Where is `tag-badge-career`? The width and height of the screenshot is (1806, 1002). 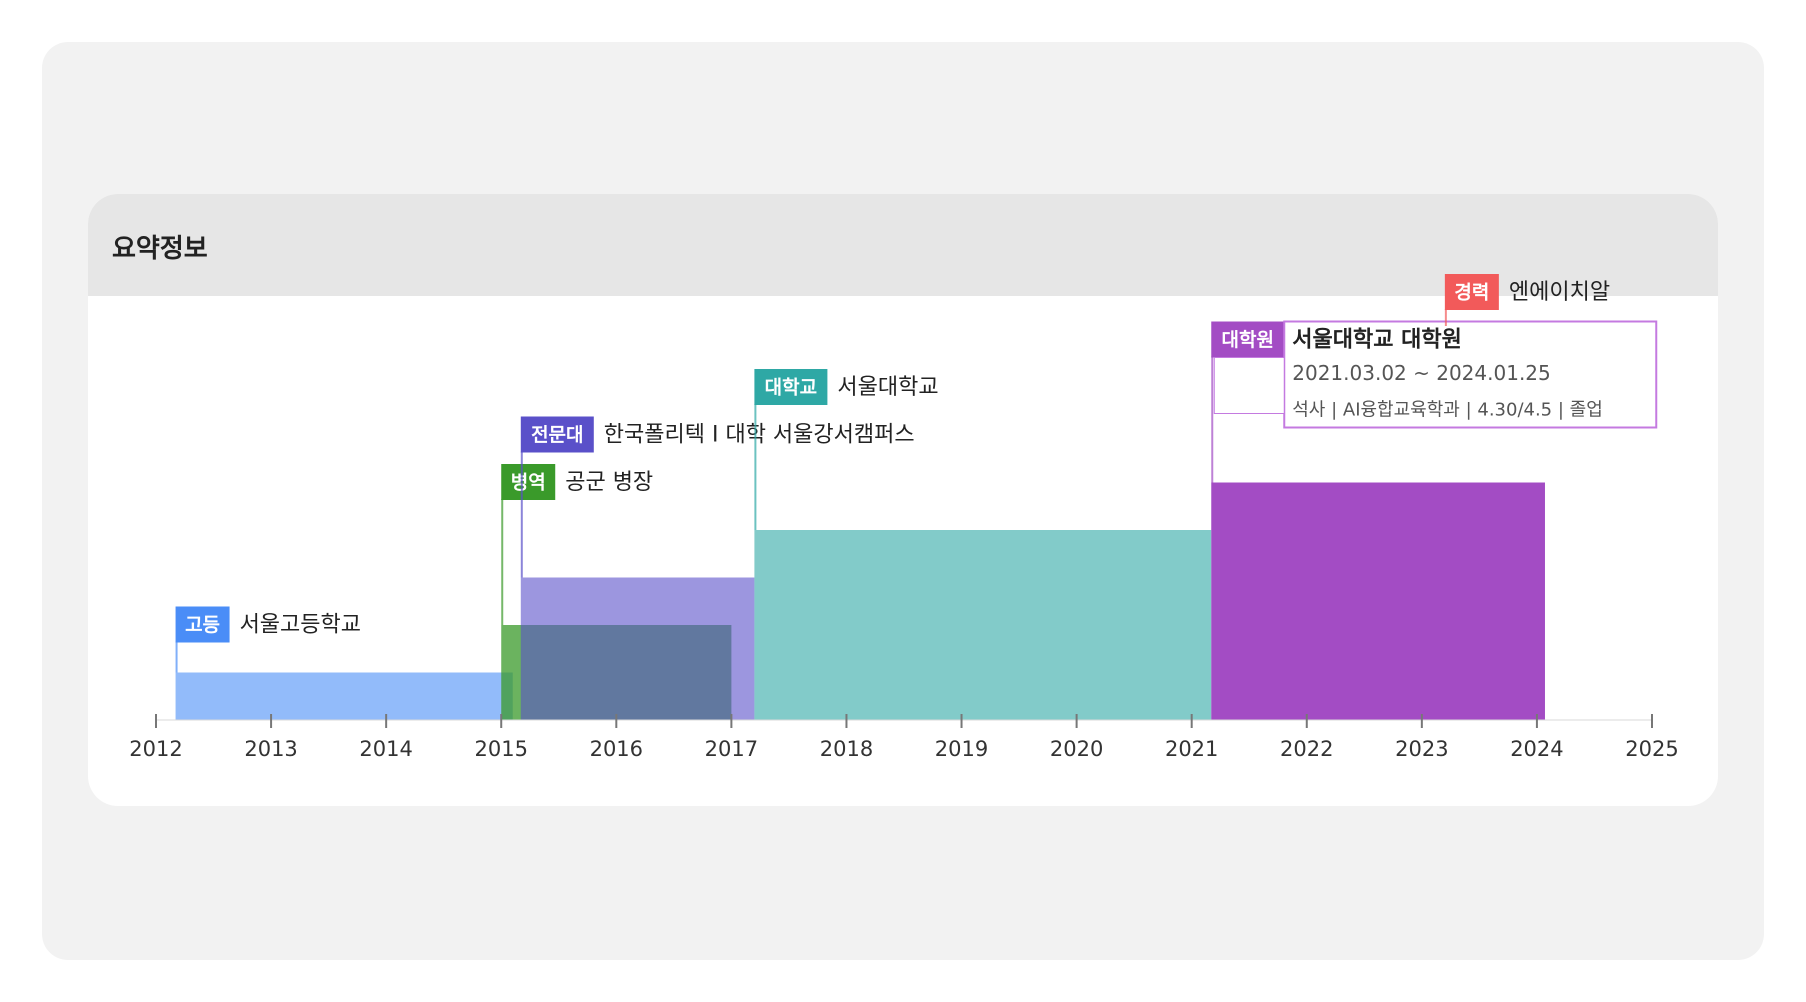 tag-badge-career is located at coordinates (1471, 292).